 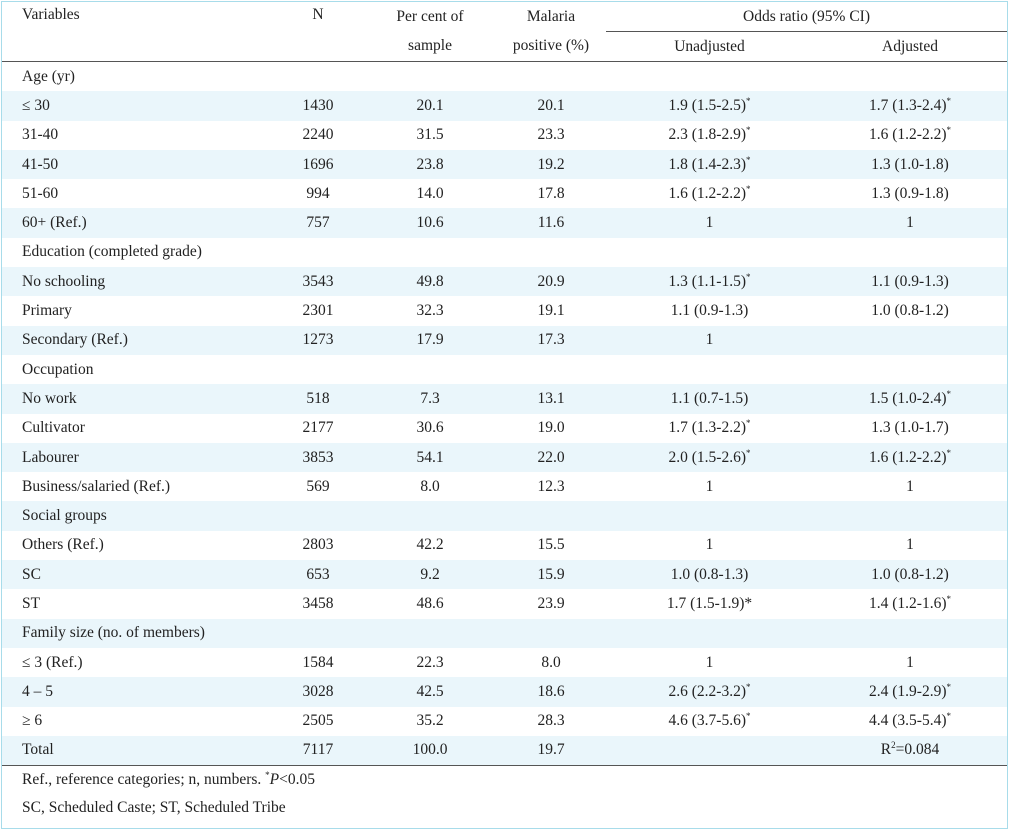 What do you see at coordinates (430, 282) in the screenshot?
I see `row-percent: 49.8` at bounding box center [430, 282].